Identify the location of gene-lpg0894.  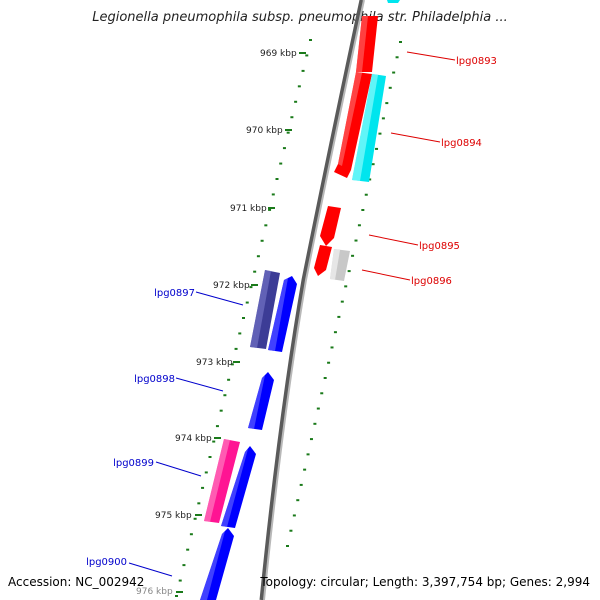
(369, 128).